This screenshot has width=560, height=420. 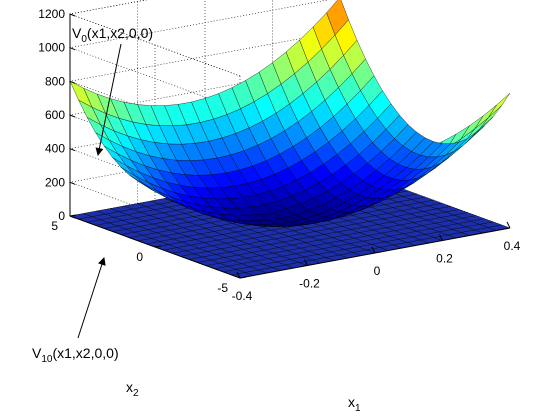 What do you see at coordinates (91, 298) in the screenshot?
I see `annotation-v10-arrow` at bounding box center [91, 298].